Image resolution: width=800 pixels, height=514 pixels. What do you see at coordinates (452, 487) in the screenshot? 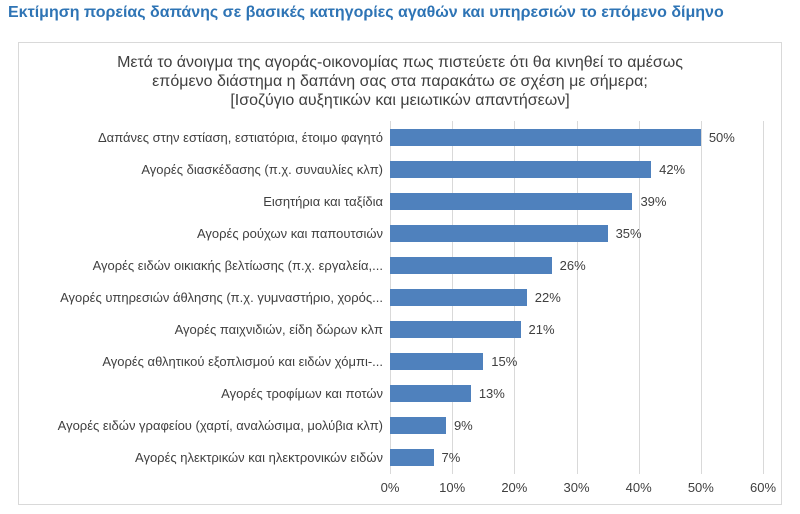
I see `x-axis-tick-label: 10%` at bounding box center [452, 487].